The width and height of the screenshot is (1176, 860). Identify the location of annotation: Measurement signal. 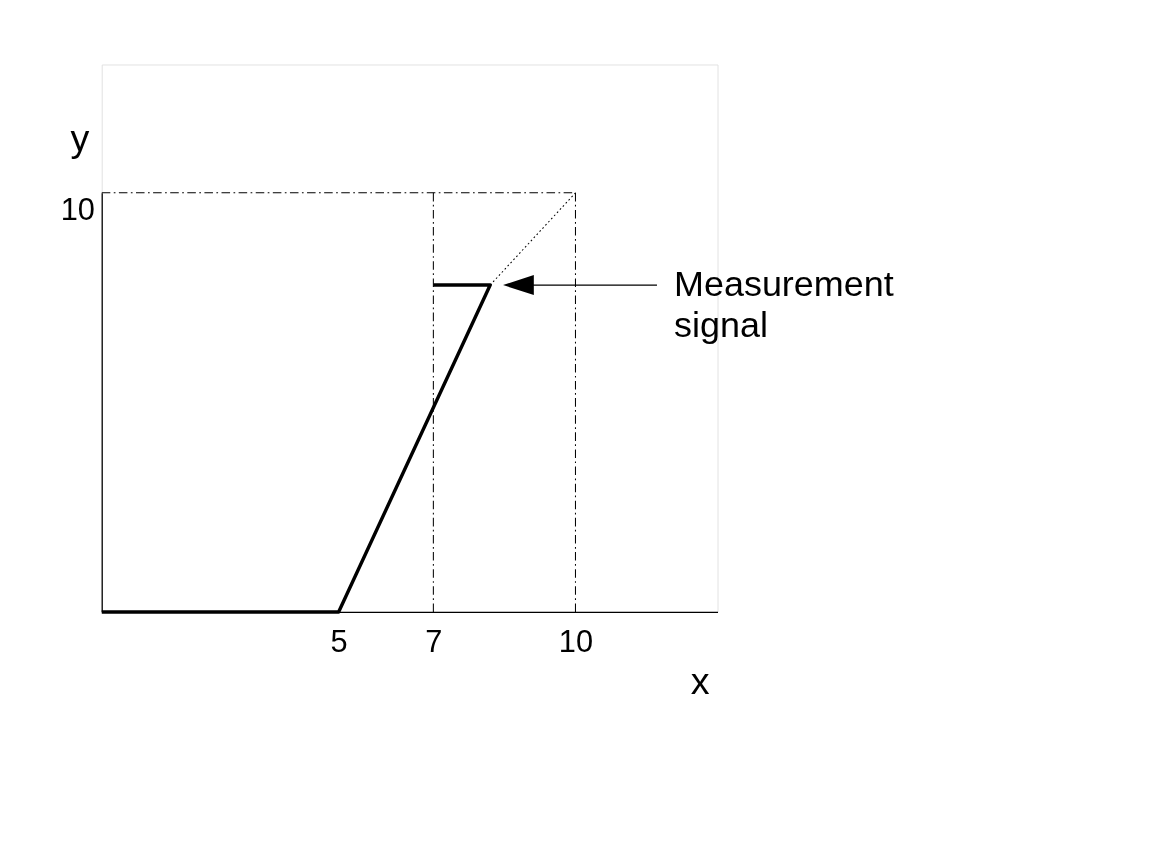
(784, 304).